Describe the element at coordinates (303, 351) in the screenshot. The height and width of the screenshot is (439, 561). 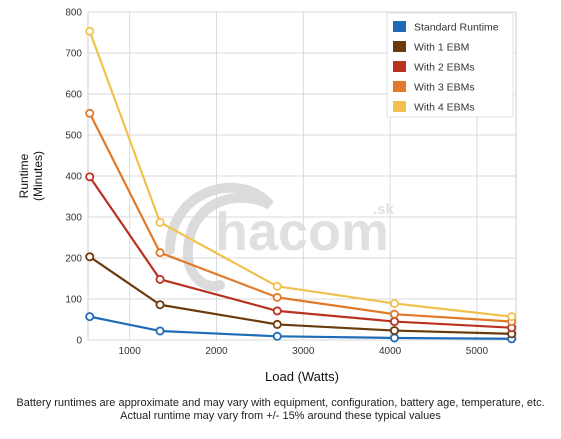
I see `x-tick-label: 3000` at that location.